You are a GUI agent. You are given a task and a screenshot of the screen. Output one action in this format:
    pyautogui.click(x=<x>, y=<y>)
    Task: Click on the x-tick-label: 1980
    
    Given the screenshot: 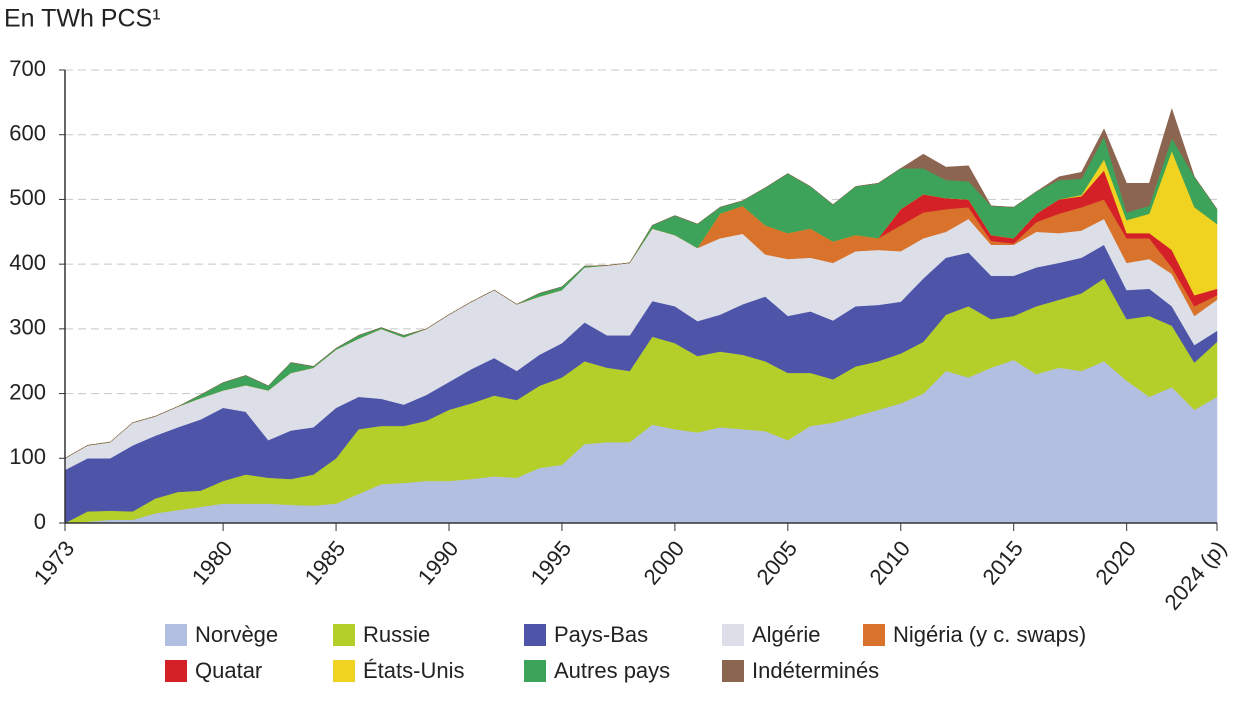 What is the action you would take?
    pyautogui.click(x=212, y=563)
    